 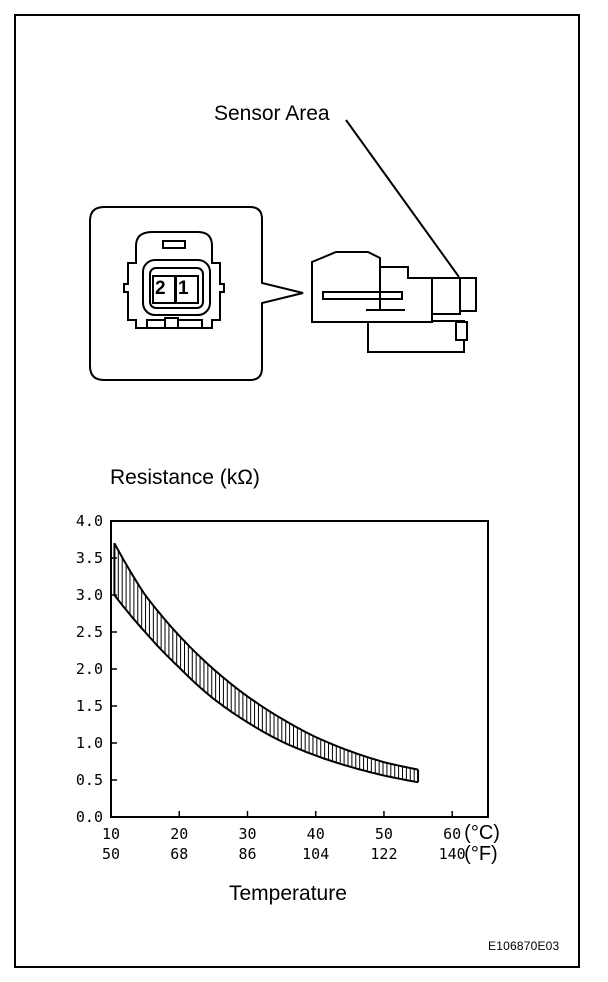 What do you see at coordinates (185, 477) in the screenshot?
I see `chart-title: Resistance (kΩ)` at bounding box center [185, 477].